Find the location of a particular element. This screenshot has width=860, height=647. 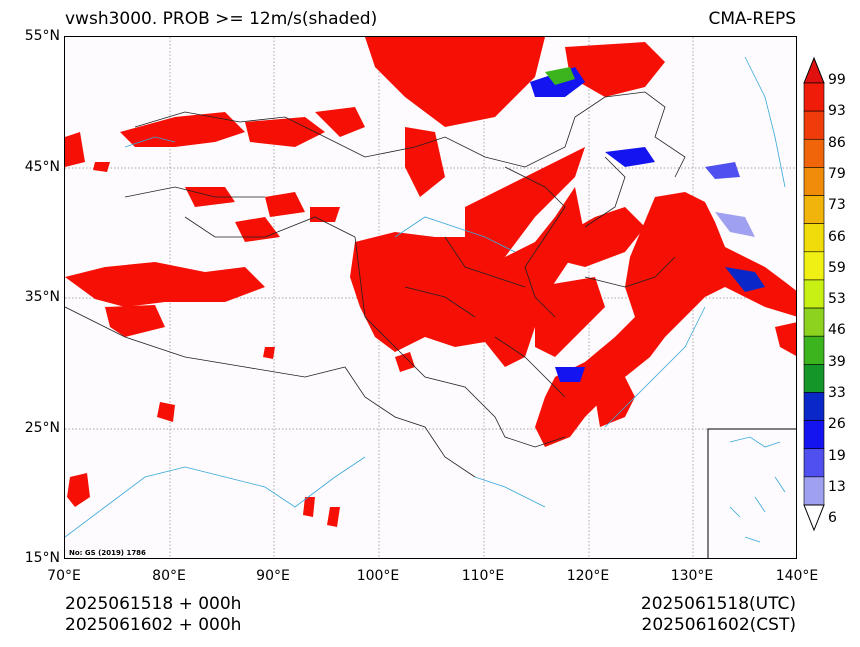

colorbar-segments is located at coordinates (814, 294).